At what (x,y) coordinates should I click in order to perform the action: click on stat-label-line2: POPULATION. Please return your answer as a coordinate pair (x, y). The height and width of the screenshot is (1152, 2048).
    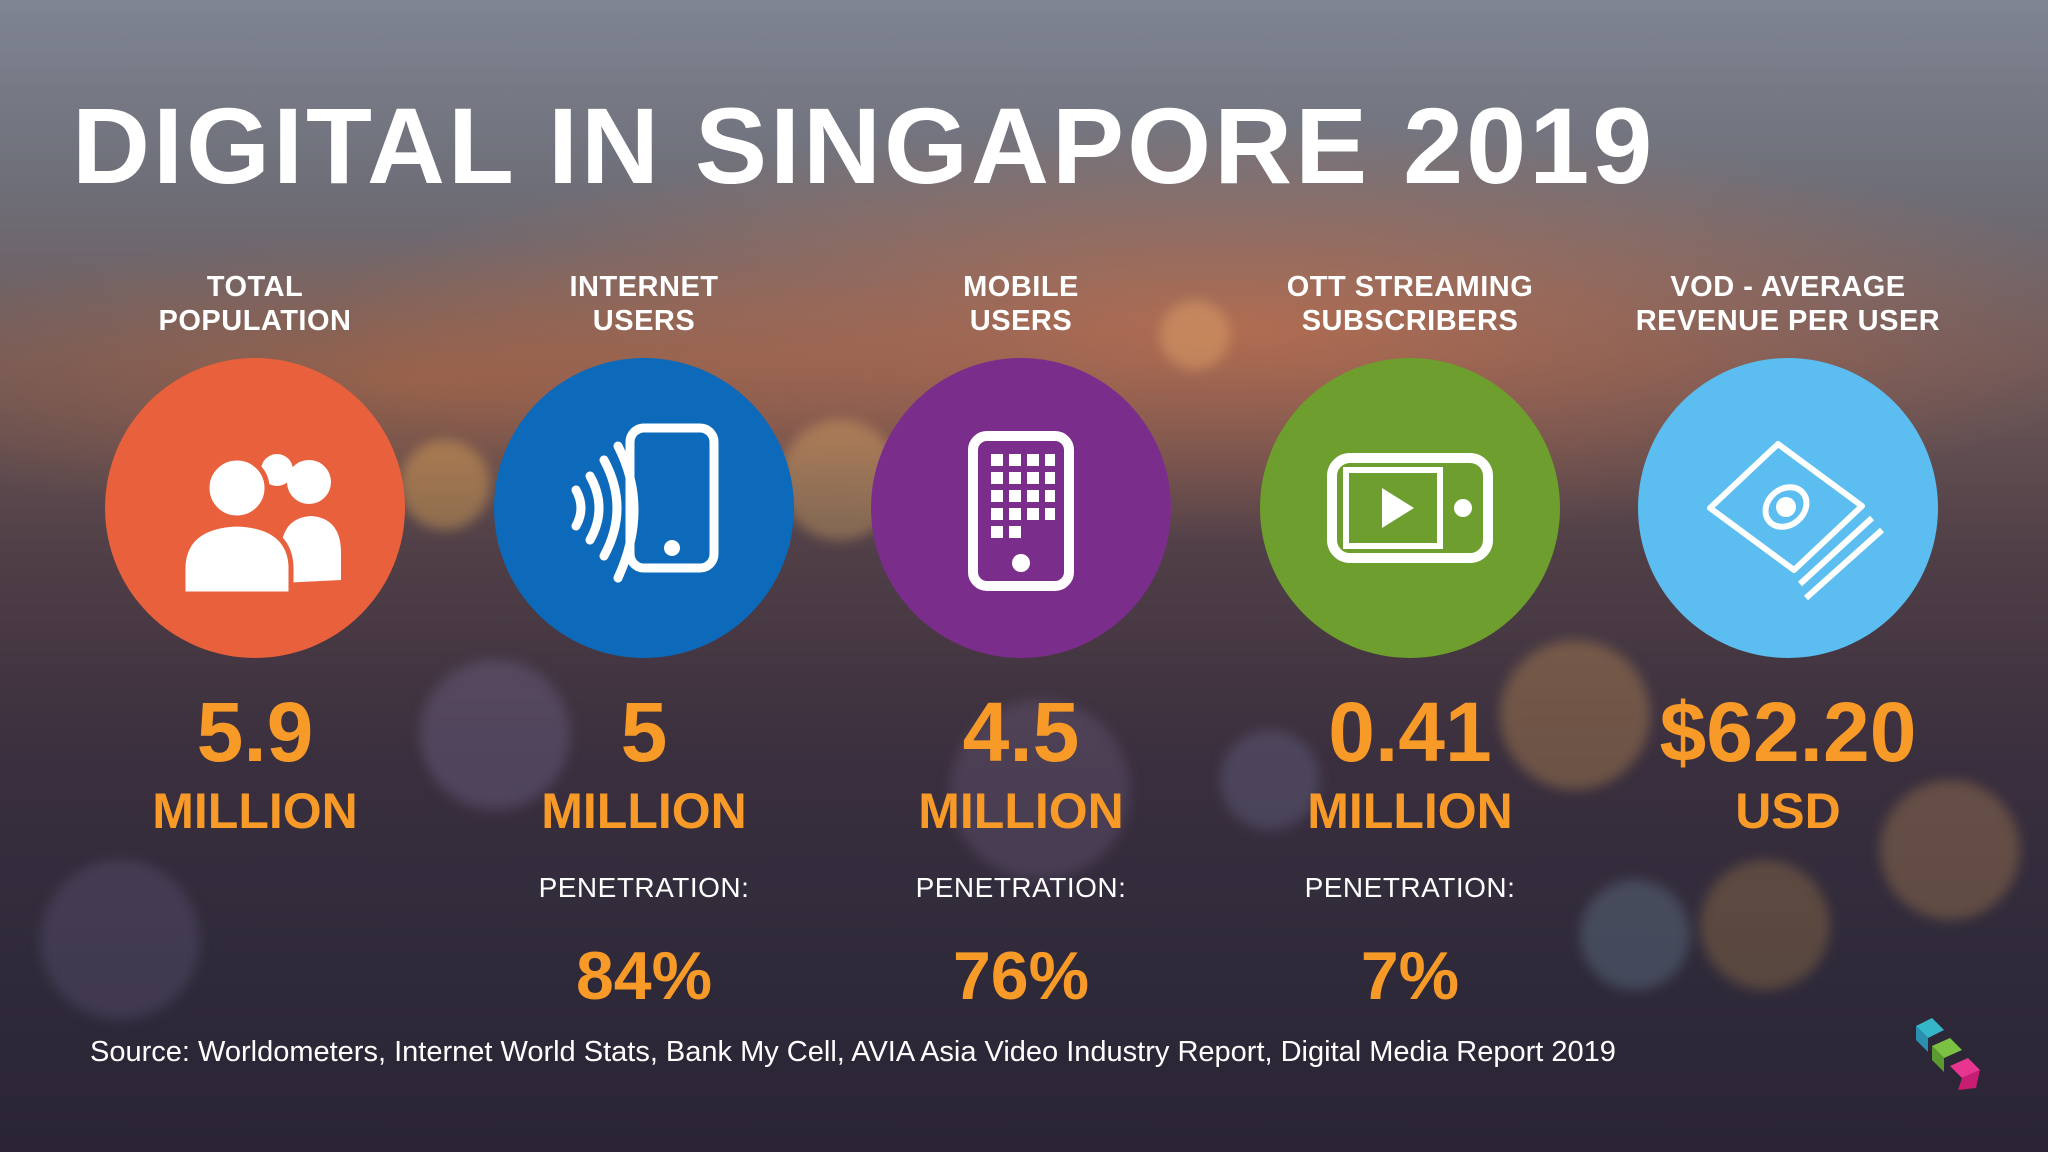
    Looking at the image, I should click on (255, 321).